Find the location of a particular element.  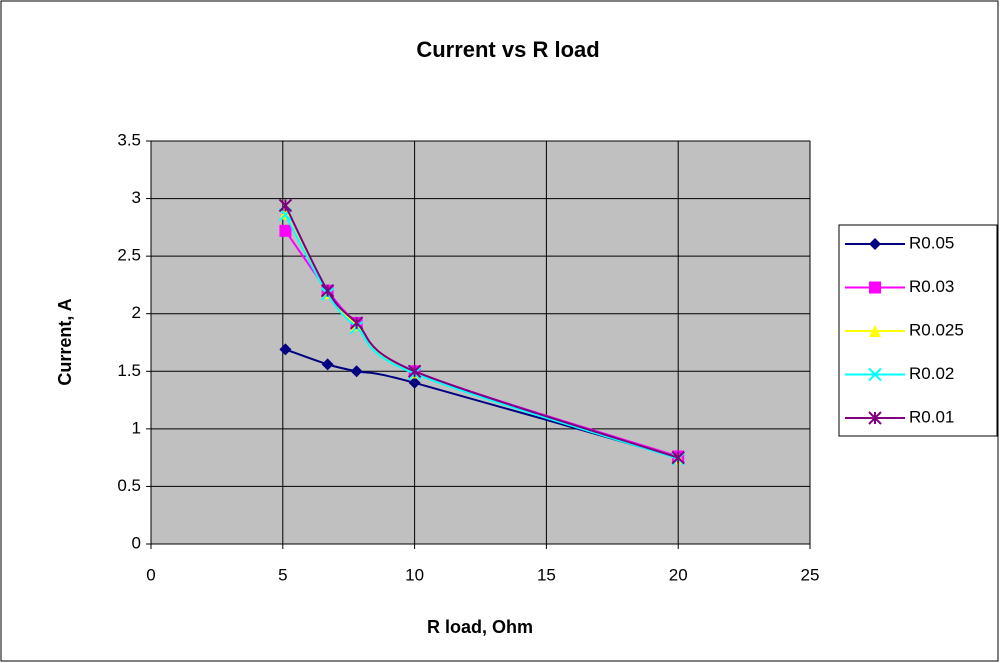

y-tick-label: 1 is located at coordinates (136, 427).